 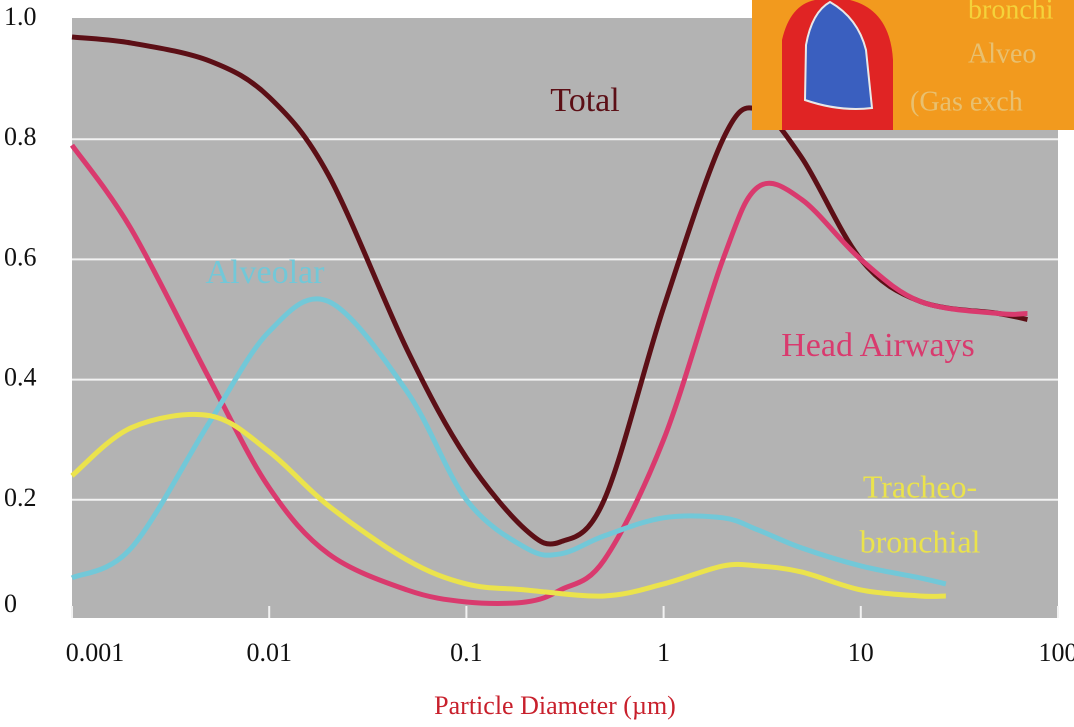 What do you see at coordinates (913, 65) in the screenshot?
I see `inset: bronchi Alveo (Gas exch` at bounding box center [913, 65].